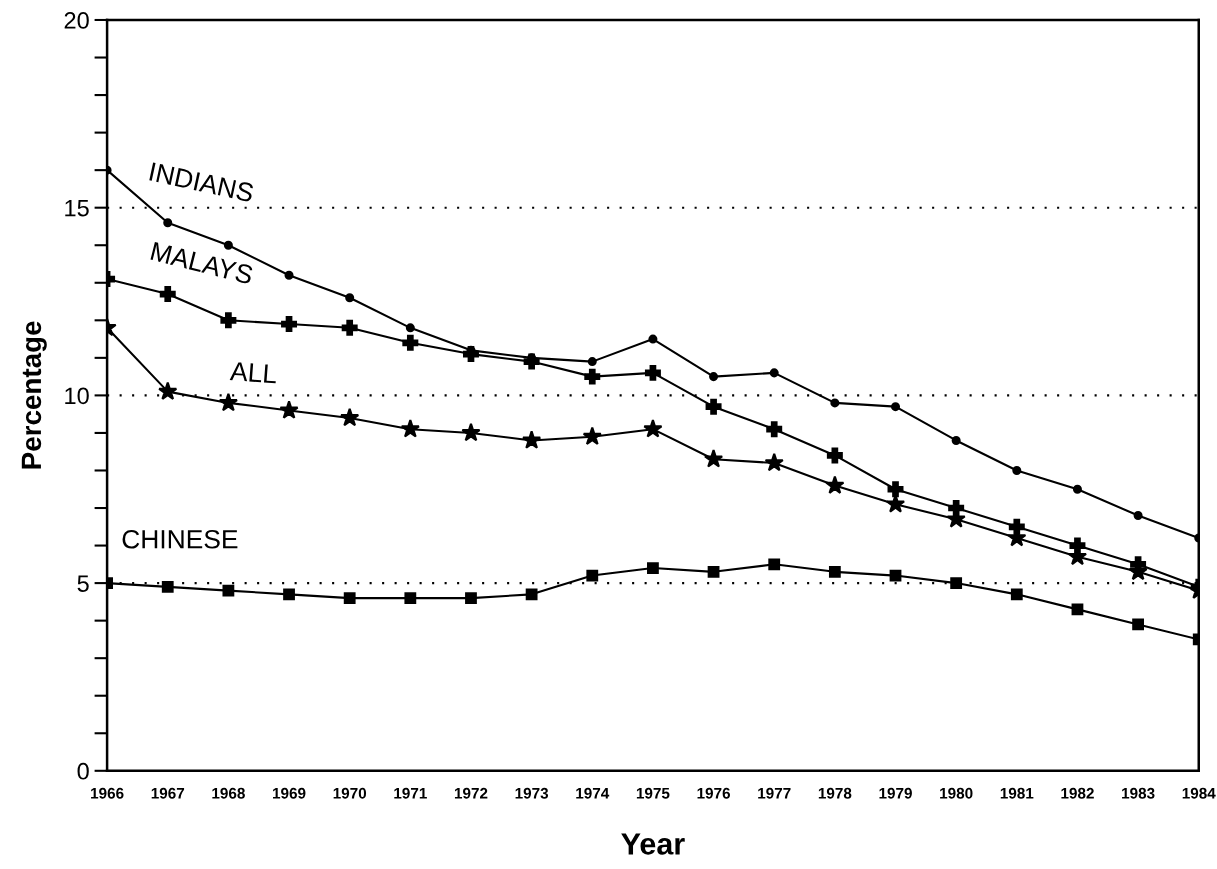 The height and width of the screenshot is (869, 1217). Describe the element at coordinates (1138, 793) in the screenshot. I see `x-tick-label: 1983` at that location.